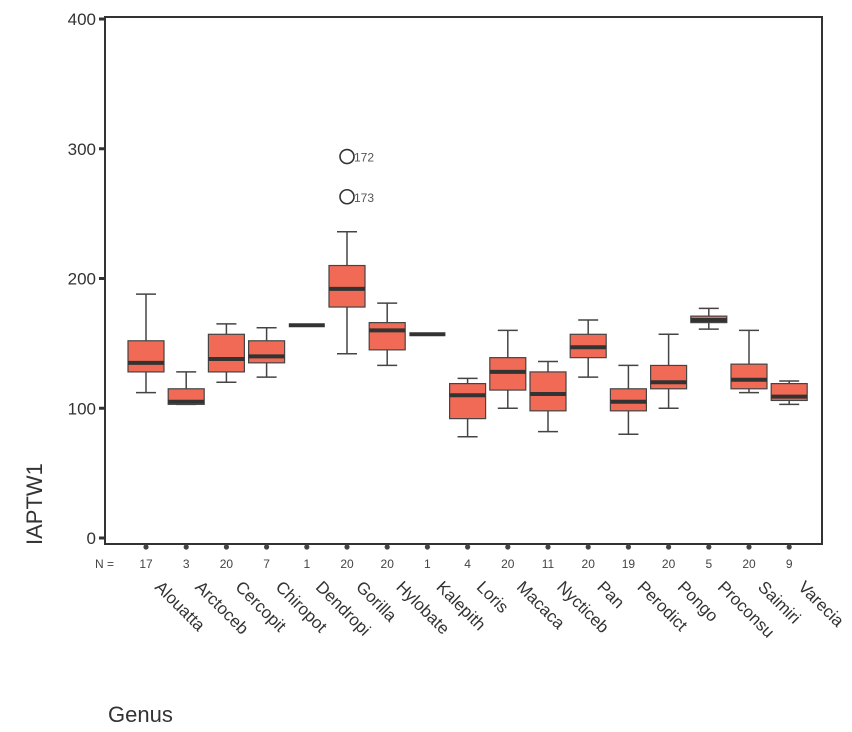 Image resolution: width=852 pixels, height=732 pixels. I want to click on x-axis-title: Genus, so click(140, 714).